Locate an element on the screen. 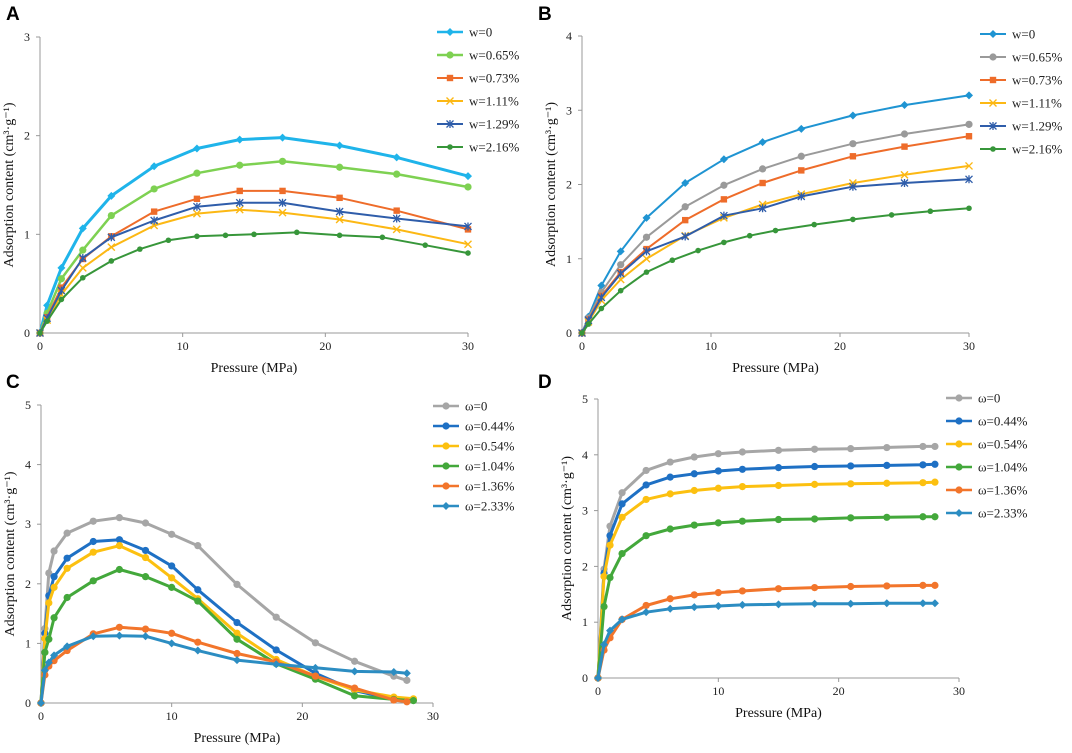 The height and width of the screenshot is (753, 1072). legend-label: ω=2.33% is located at coordinates (1003, 513).